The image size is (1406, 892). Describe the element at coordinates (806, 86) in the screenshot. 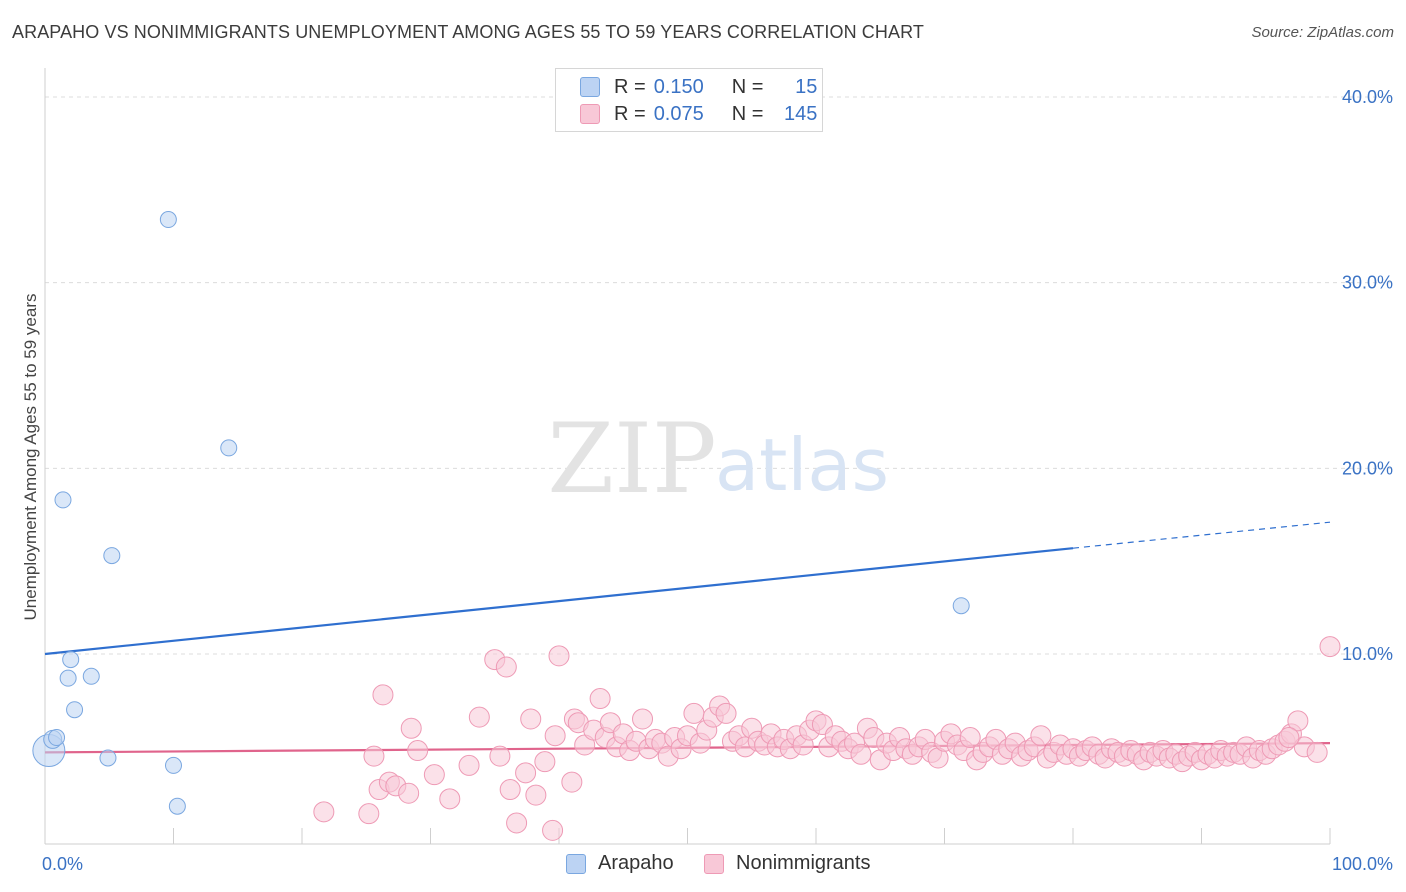

I see `legend-n-value-arapaho: 15` at that location.